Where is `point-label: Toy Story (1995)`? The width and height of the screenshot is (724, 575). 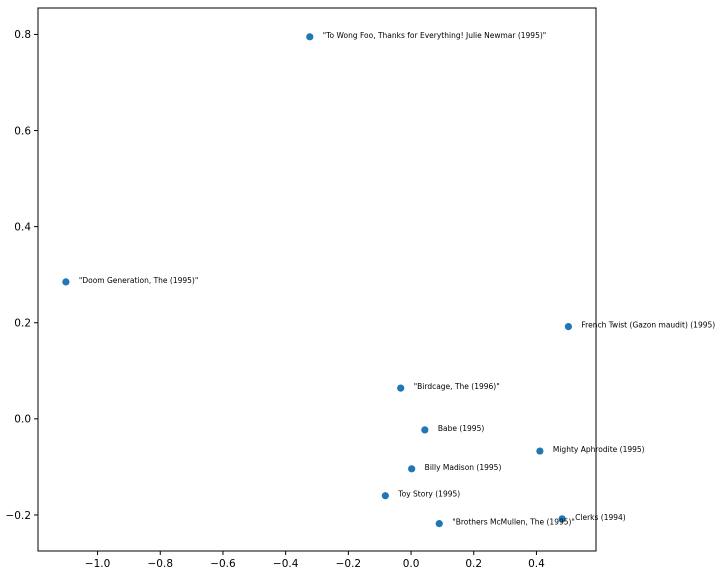
point-label: Toy Story (1995) is located at coordinates (428, 494).